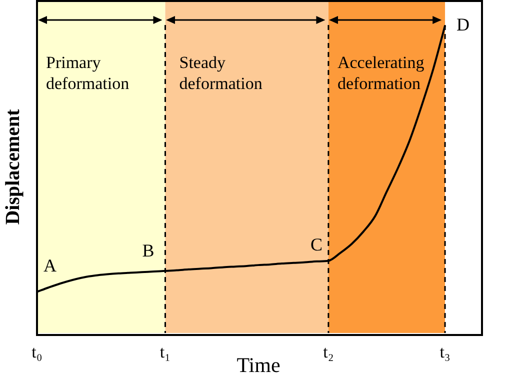 Image resolution: width=519 pixels, height=379 pixels. Describe the element at coordinates (316, 244) in the screenshot. I see `annotation: C` at that location.